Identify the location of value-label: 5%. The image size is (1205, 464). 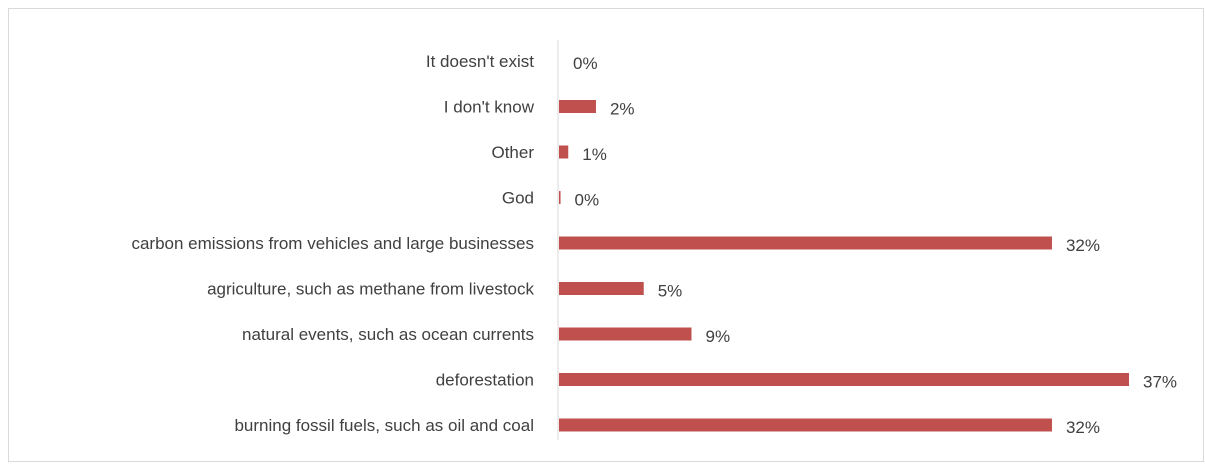
(670, 291).